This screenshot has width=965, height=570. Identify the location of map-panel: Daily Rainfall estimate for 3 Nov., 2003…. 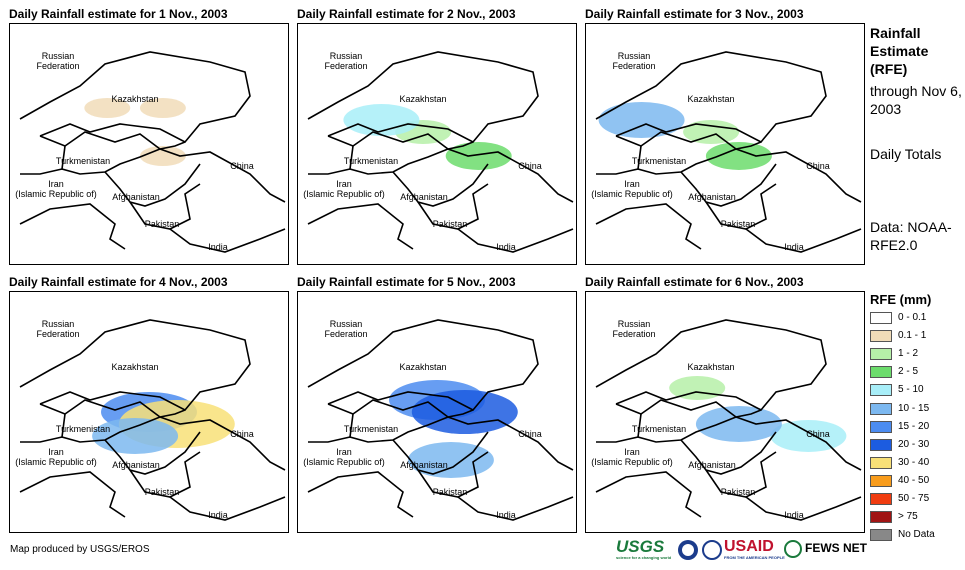
(725, 136).